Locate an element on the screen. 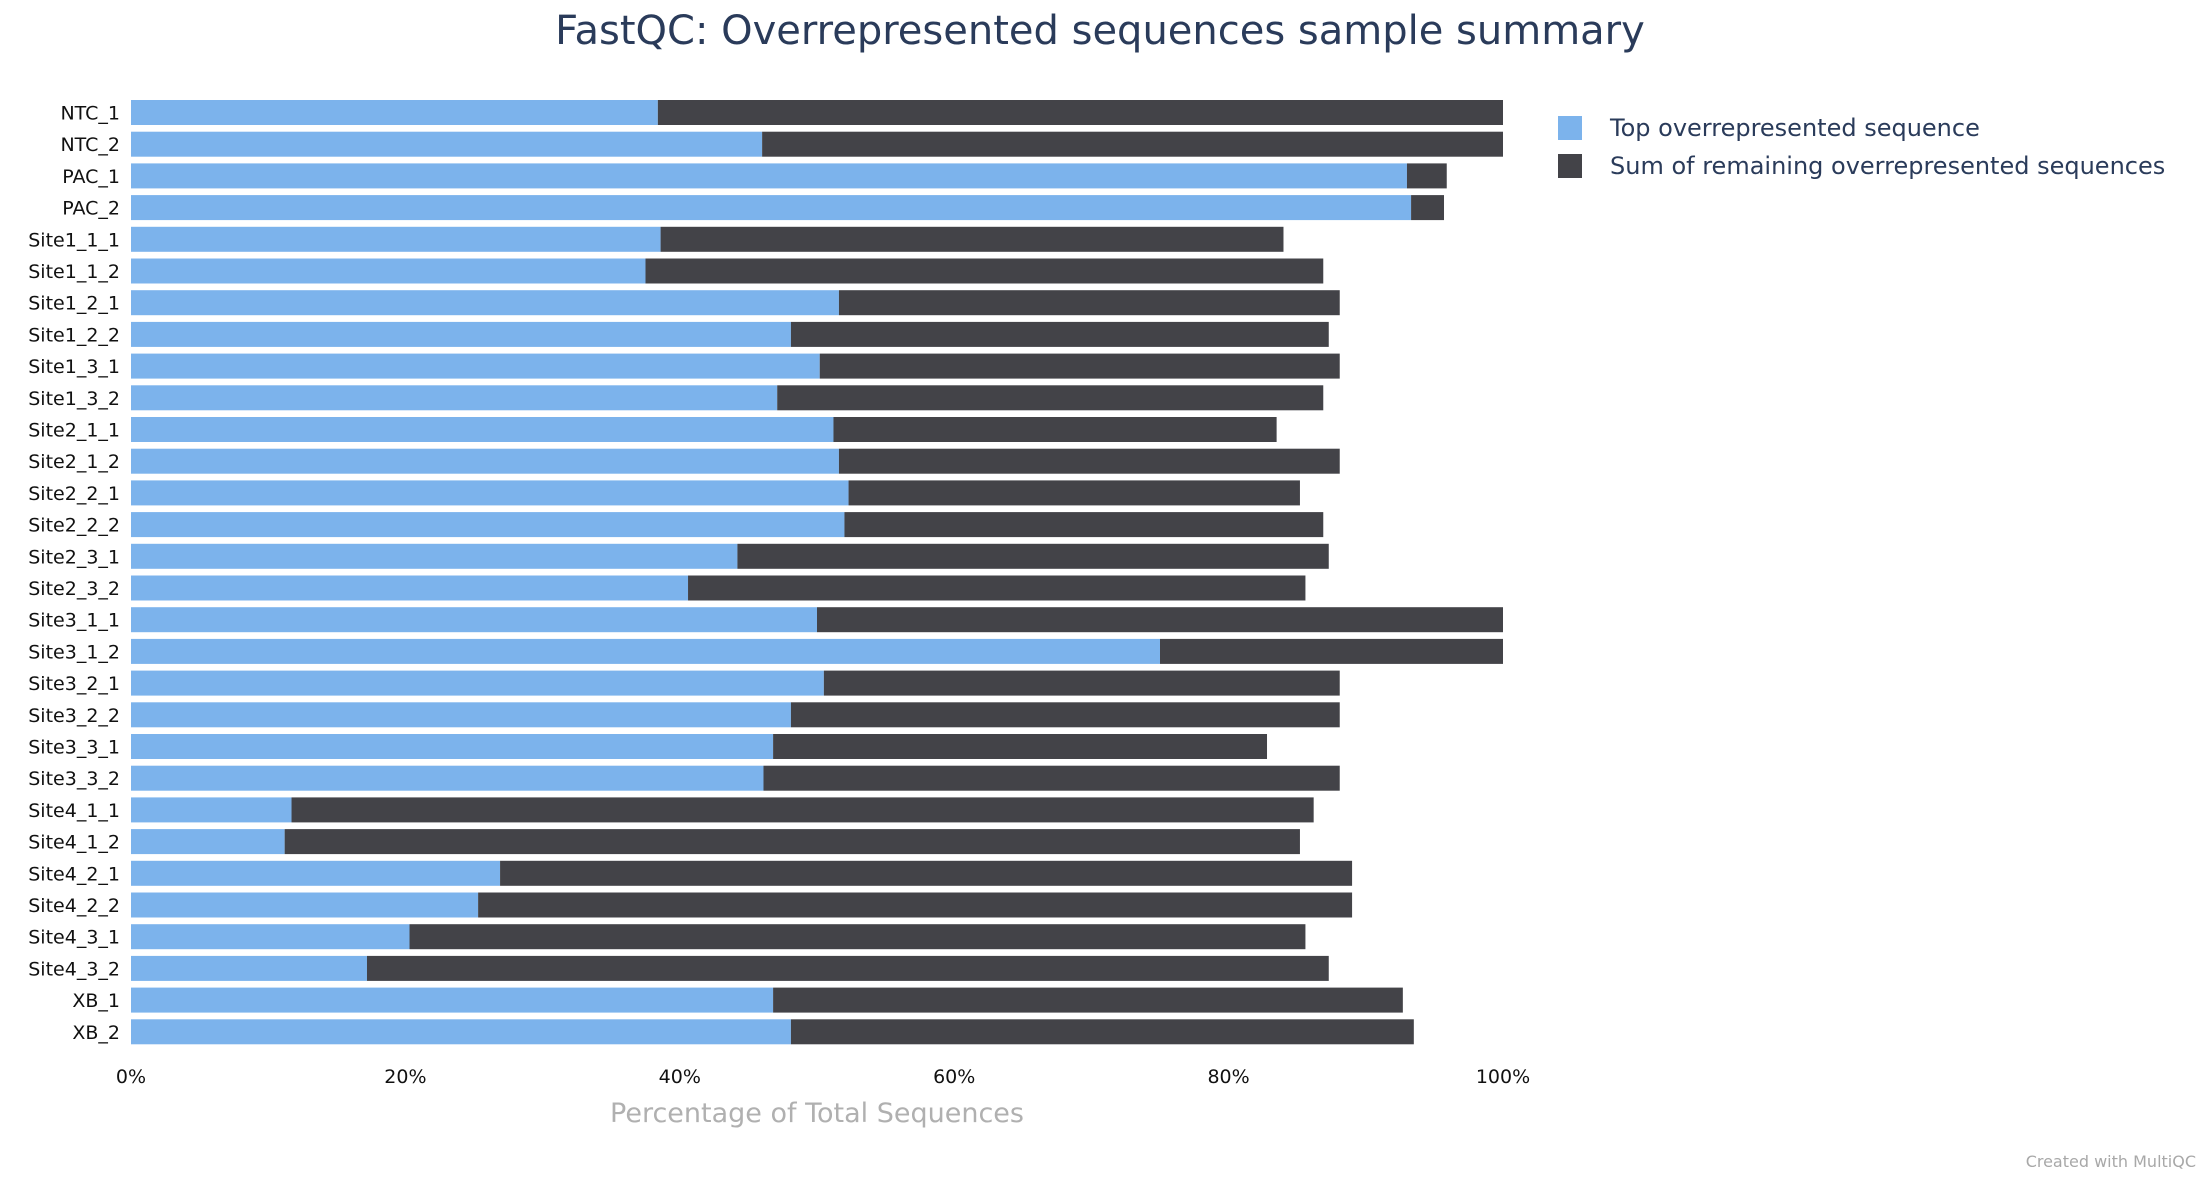 The image size is (2200, 1180). x-tick-label: 40% is located at coordinates (680, 1077).